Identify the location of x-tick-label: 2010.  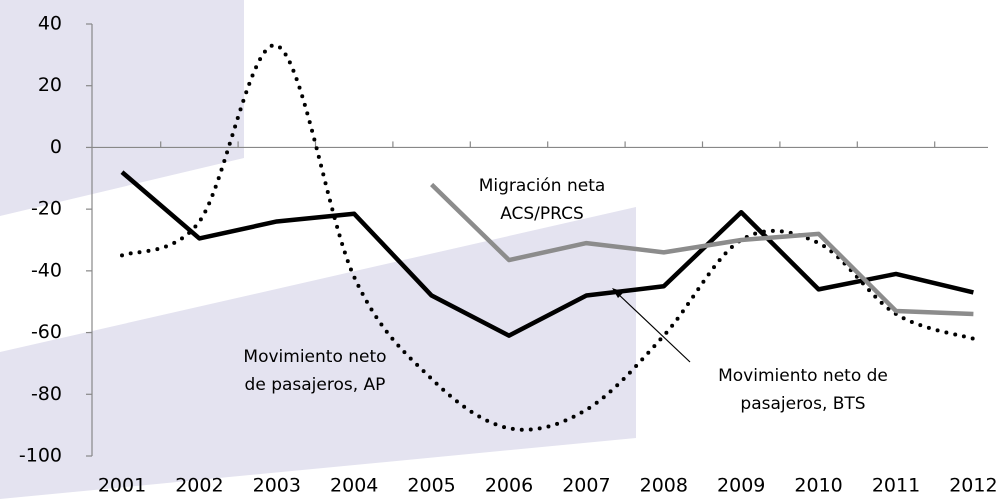
(818, 486).